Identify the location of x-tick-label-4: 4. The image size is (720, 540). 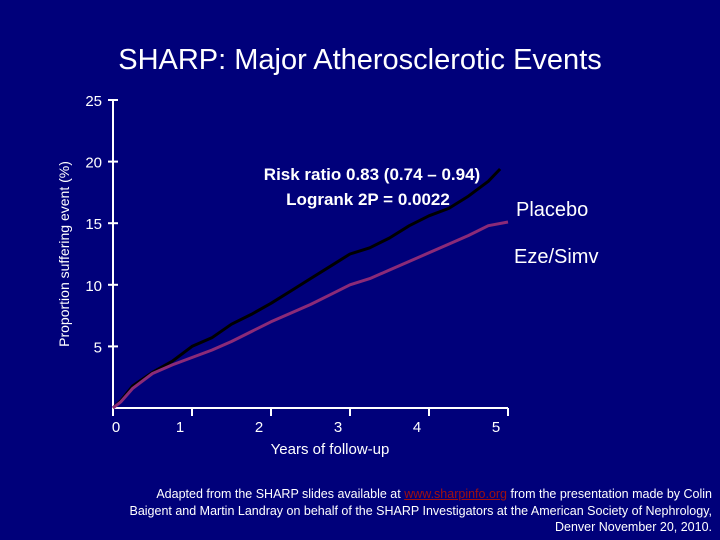
(417, 427).